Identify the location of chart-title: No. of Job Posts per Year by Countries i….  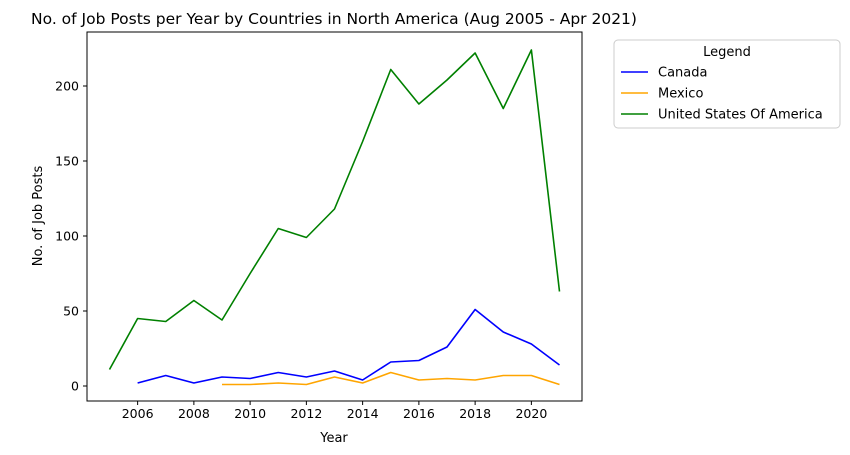
(334, 19).